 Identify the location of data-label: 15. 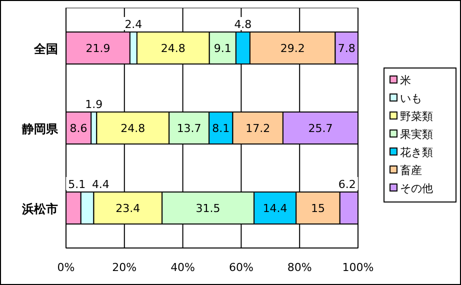
(317, 208).